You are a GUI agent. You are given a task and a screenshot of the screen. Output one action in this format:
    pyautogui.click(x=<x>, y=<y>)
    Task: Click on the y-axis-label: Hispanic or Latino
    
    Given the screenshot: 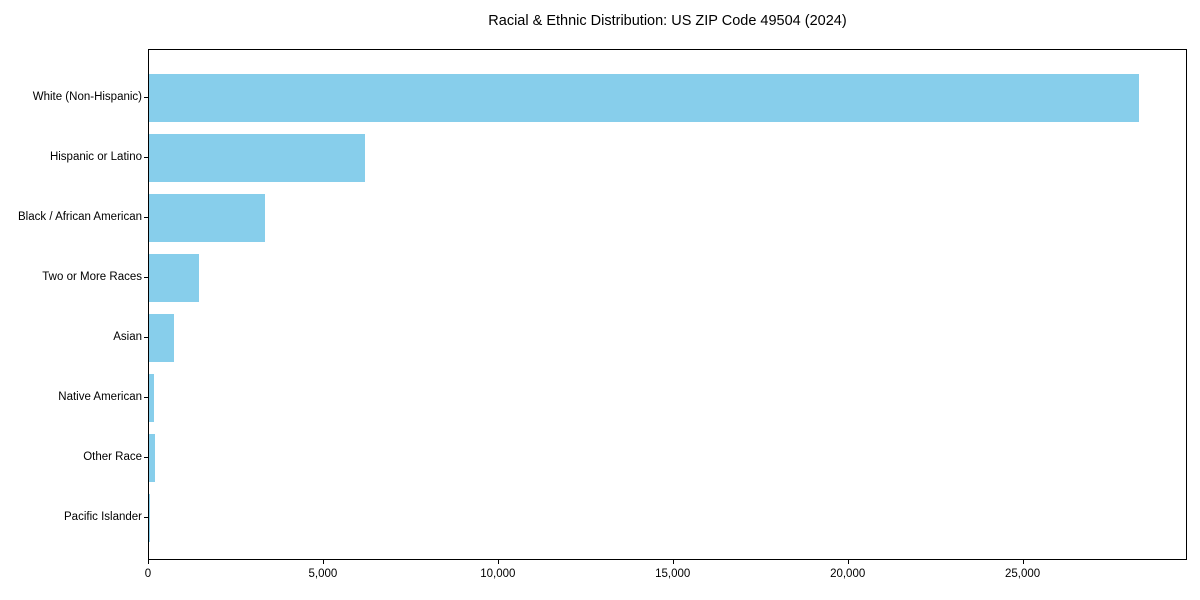 What is the action you would take?
    pyautogui.click(x=95, y=157)
    